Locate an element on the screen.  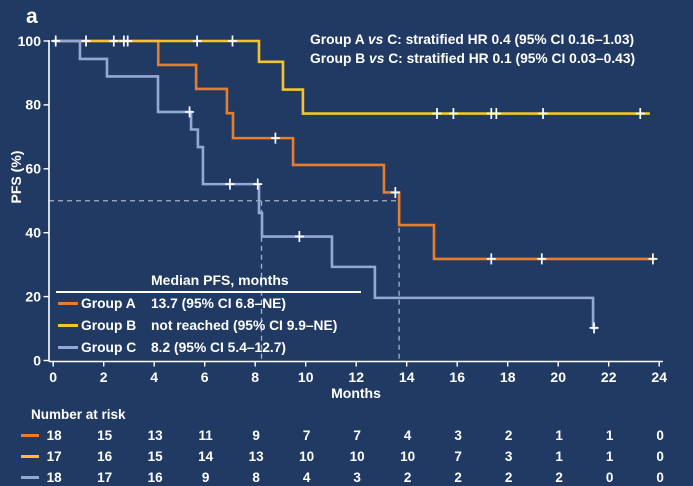
risk-count: 14 is located at coordinates (206, 456).